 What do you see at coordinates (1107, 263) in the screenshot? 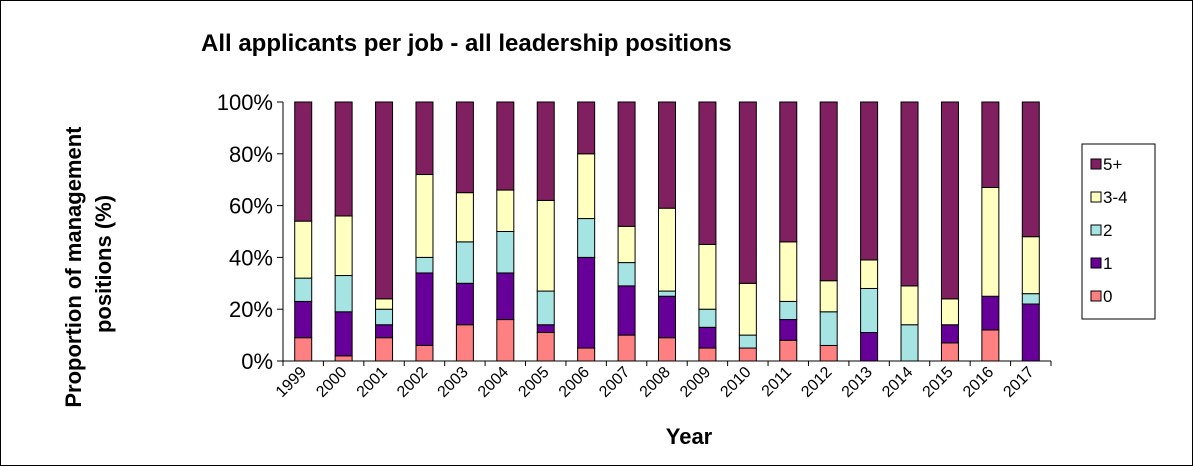
I see `legend-label: 1` at bounding box center [1107, 263].